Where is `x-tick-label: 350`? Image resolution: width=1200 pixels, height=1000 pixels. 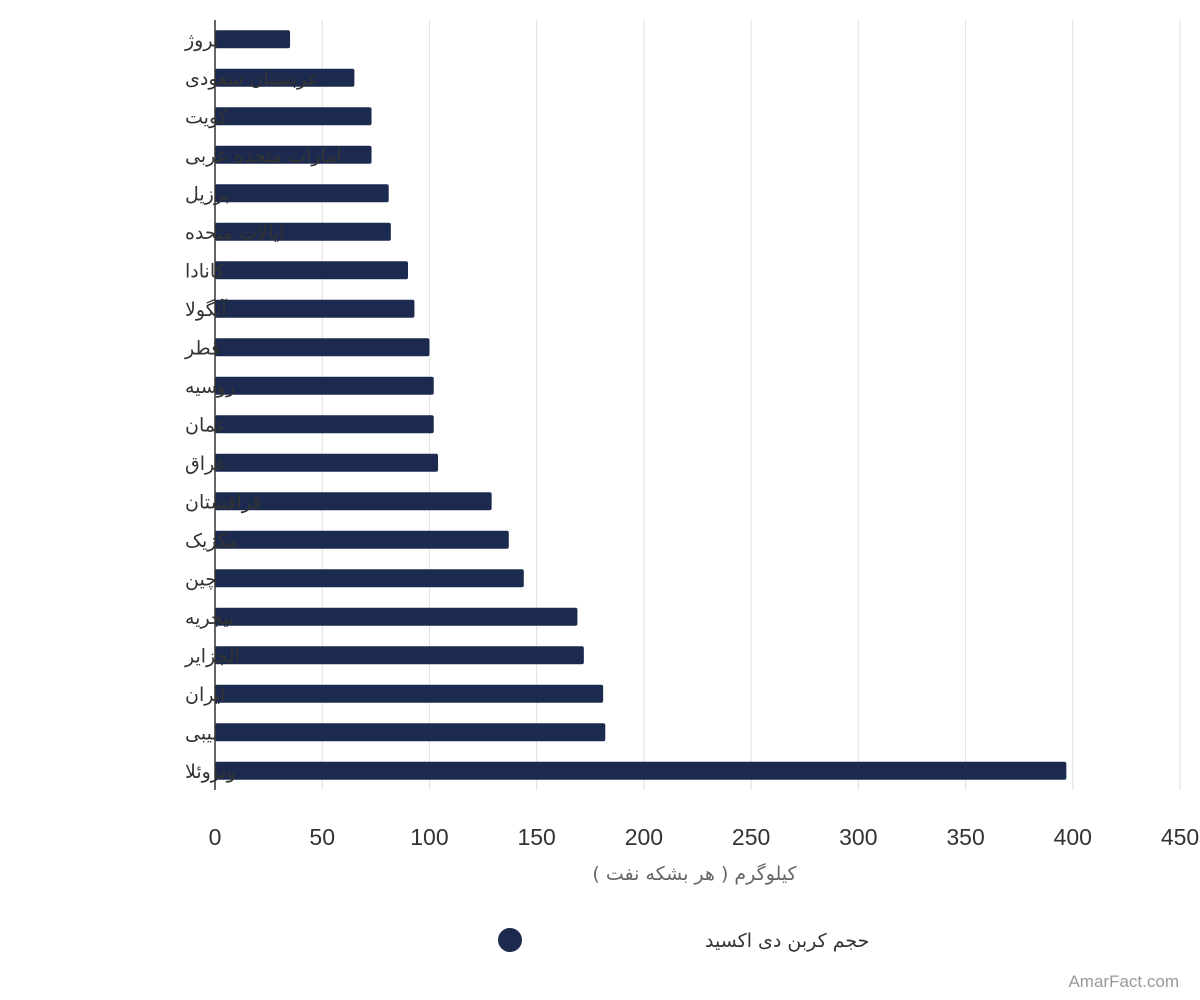
x-tick-label: 350 is located at coordinates (965, 837).